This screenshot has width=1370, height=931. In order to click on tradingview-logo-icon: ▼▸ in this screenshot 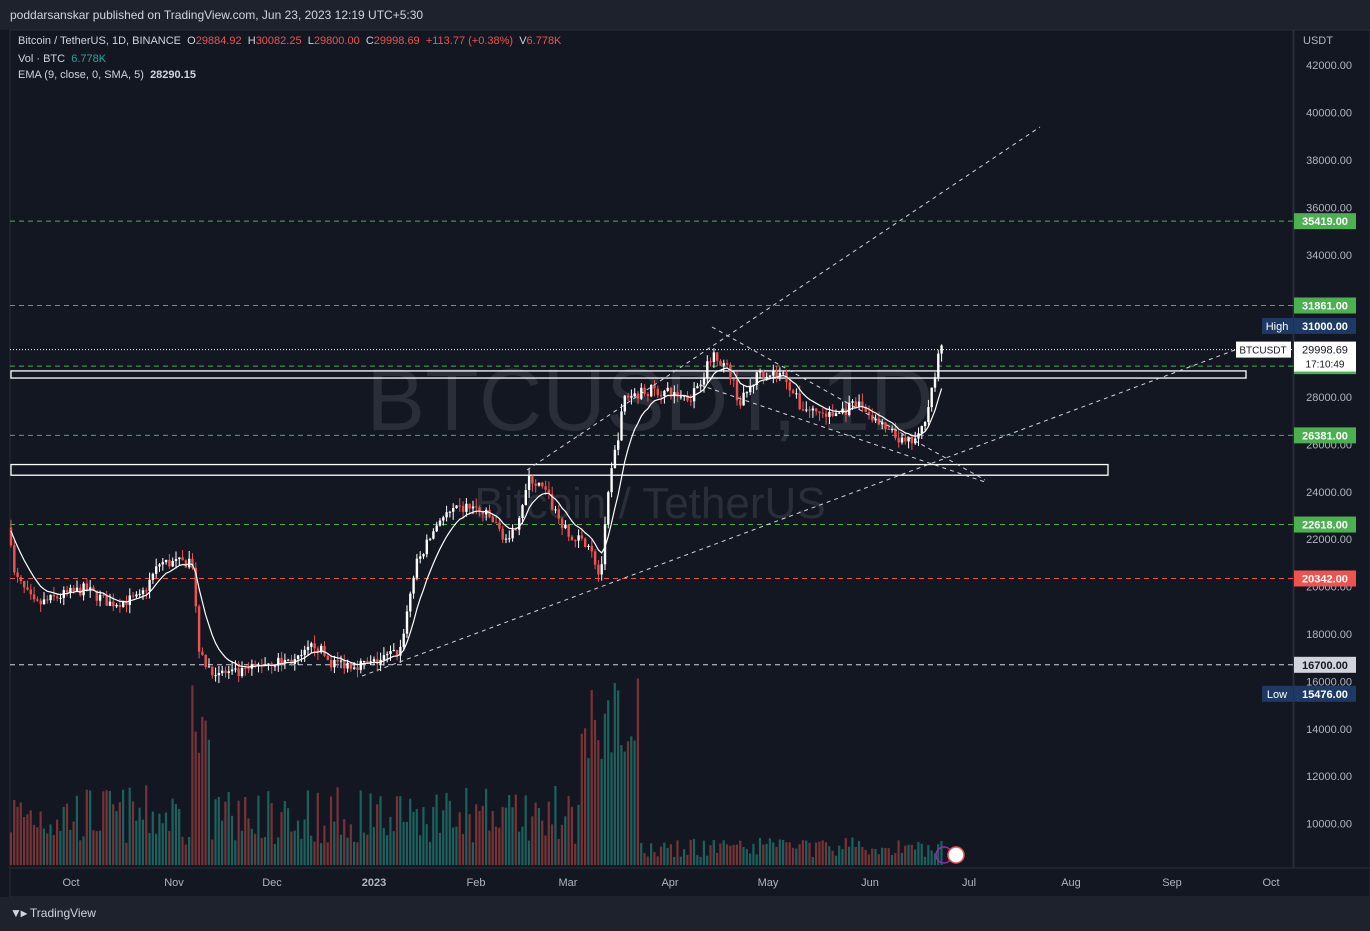, I will do `click(18, 913)`.